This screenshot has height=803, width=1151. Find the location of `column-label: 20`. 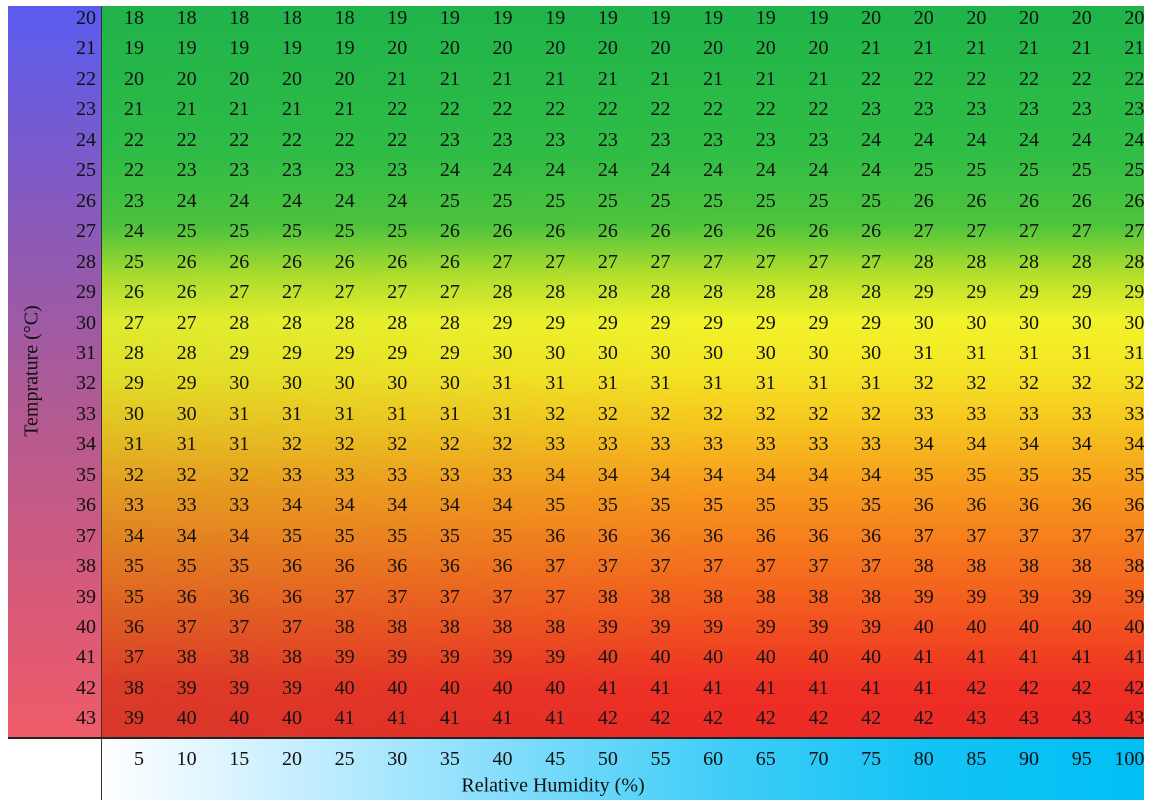

column-label: 20 is located at coordinates (291, 759).